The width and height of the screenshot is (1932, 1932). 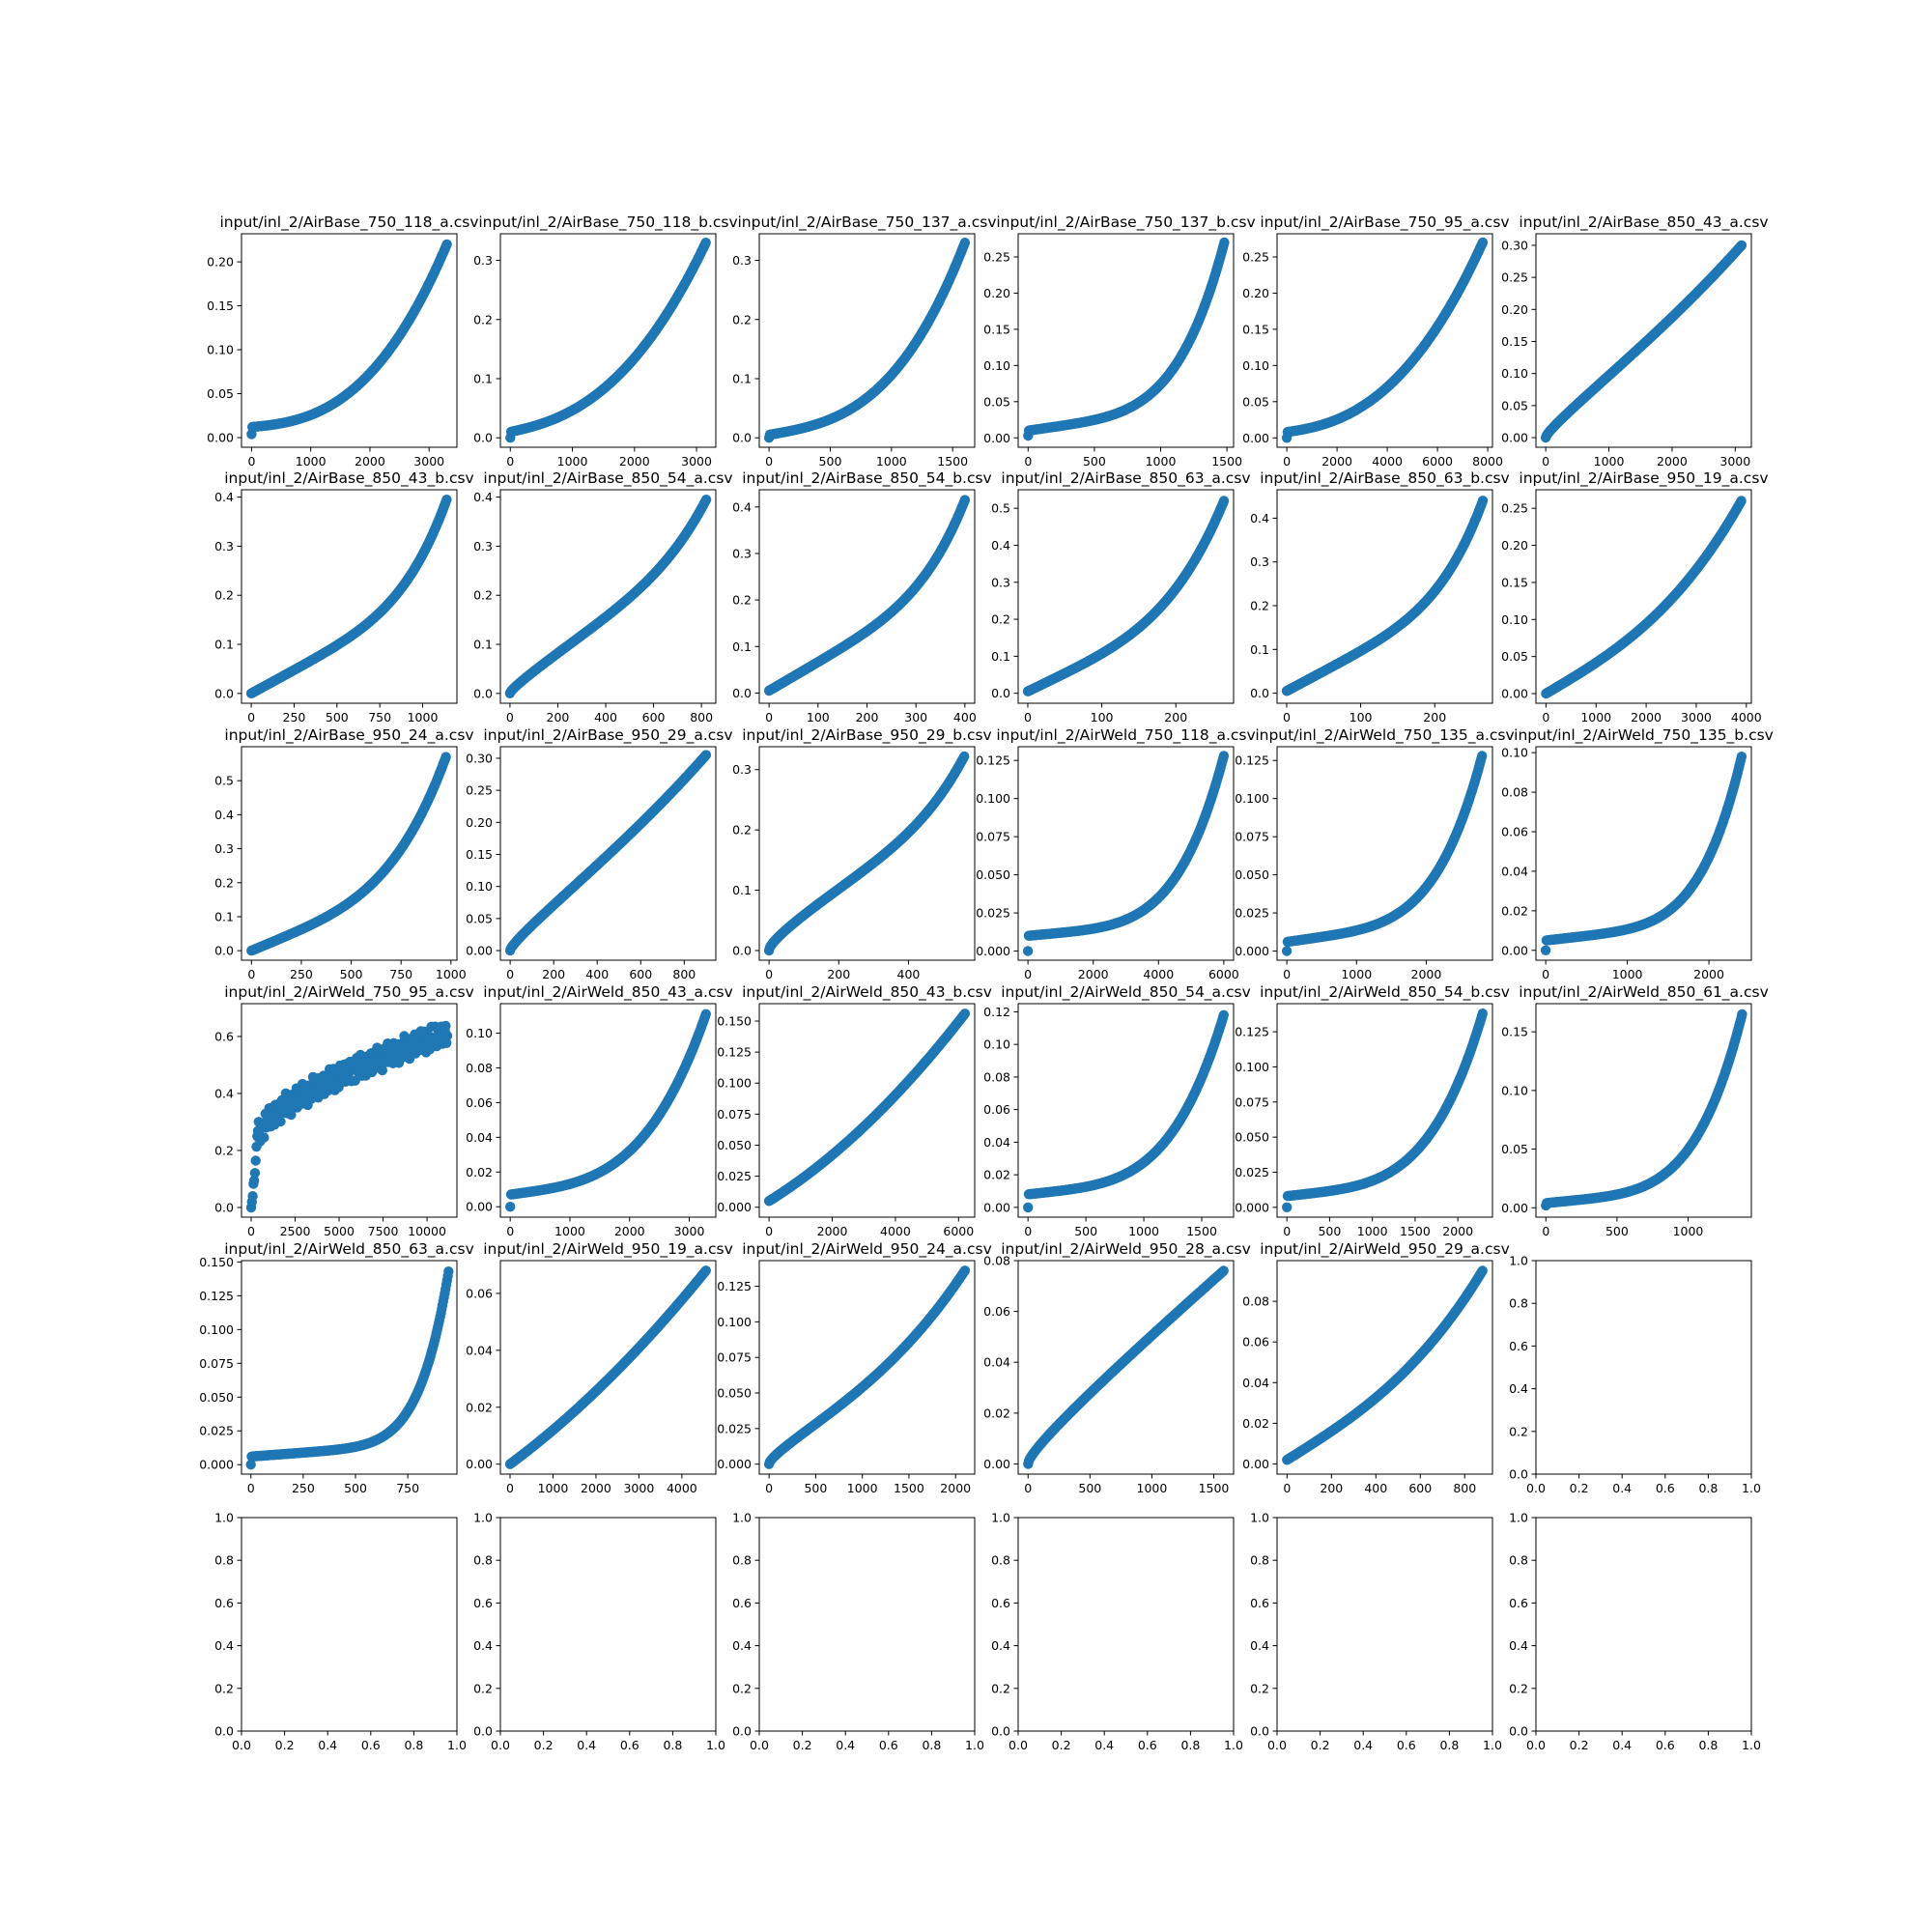 I want to click on y-tick-label: 0.30, so click(x=1514, y=245).